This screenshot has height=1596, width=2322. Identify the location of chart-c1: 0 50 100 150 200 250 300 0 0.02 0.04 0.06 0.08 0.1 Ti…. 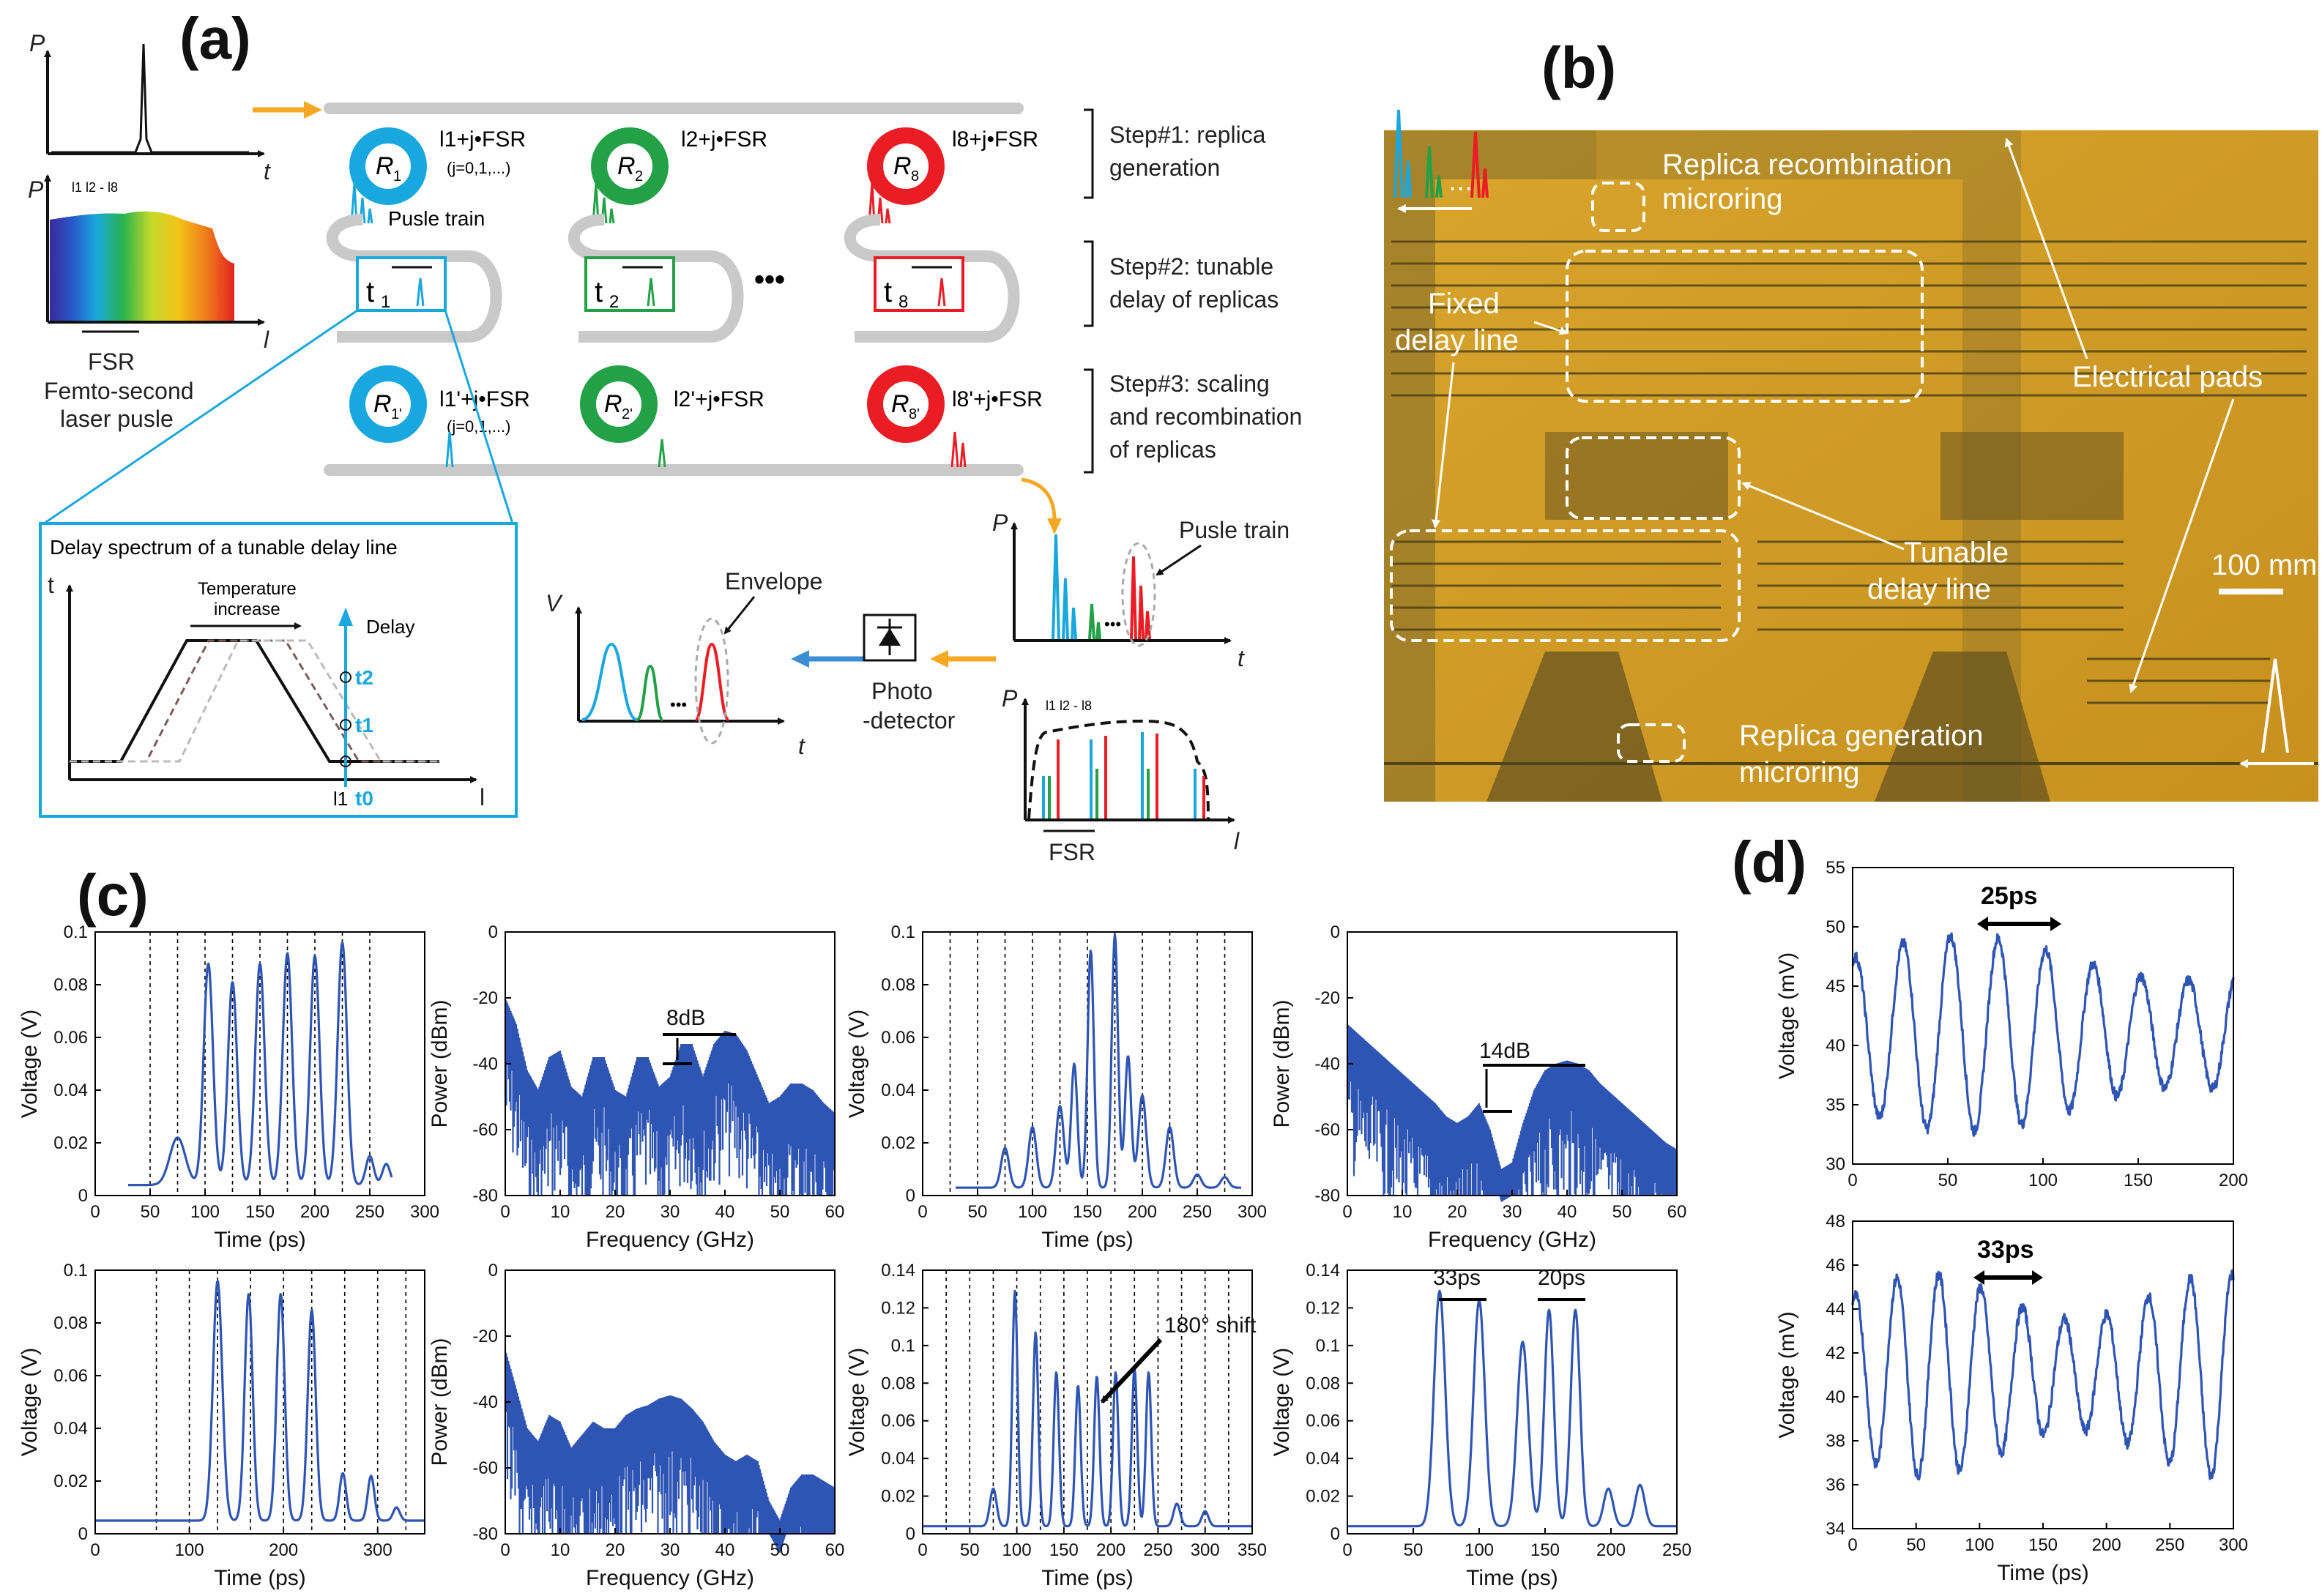
(228, 1087).